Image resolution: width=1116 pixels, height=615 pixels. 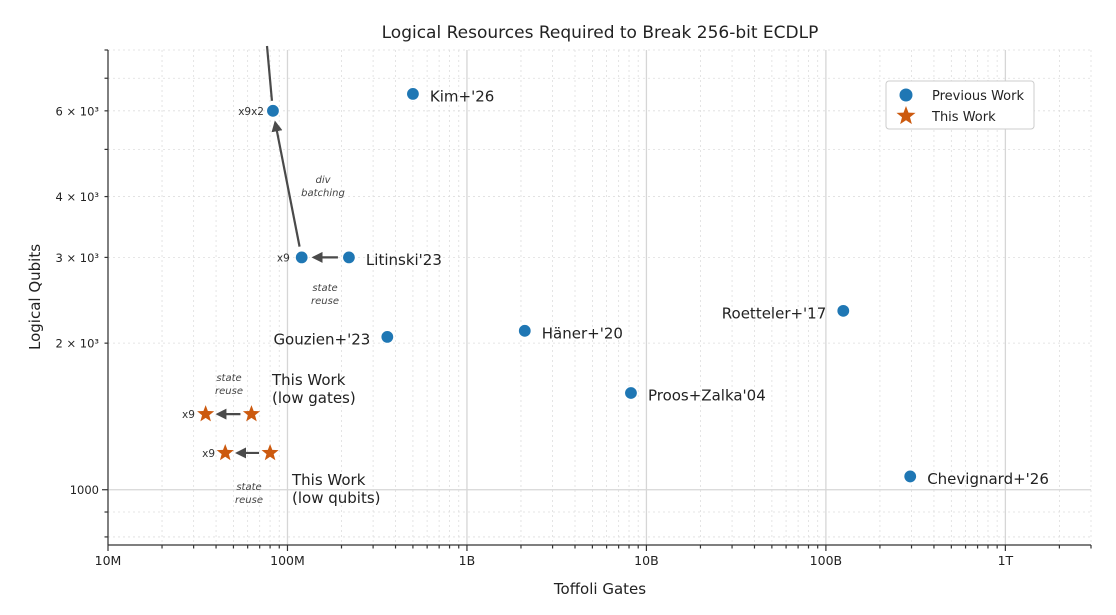 I want to click on note-state-reuse-low-qubits: state reuse, so click(x=249, y=494).